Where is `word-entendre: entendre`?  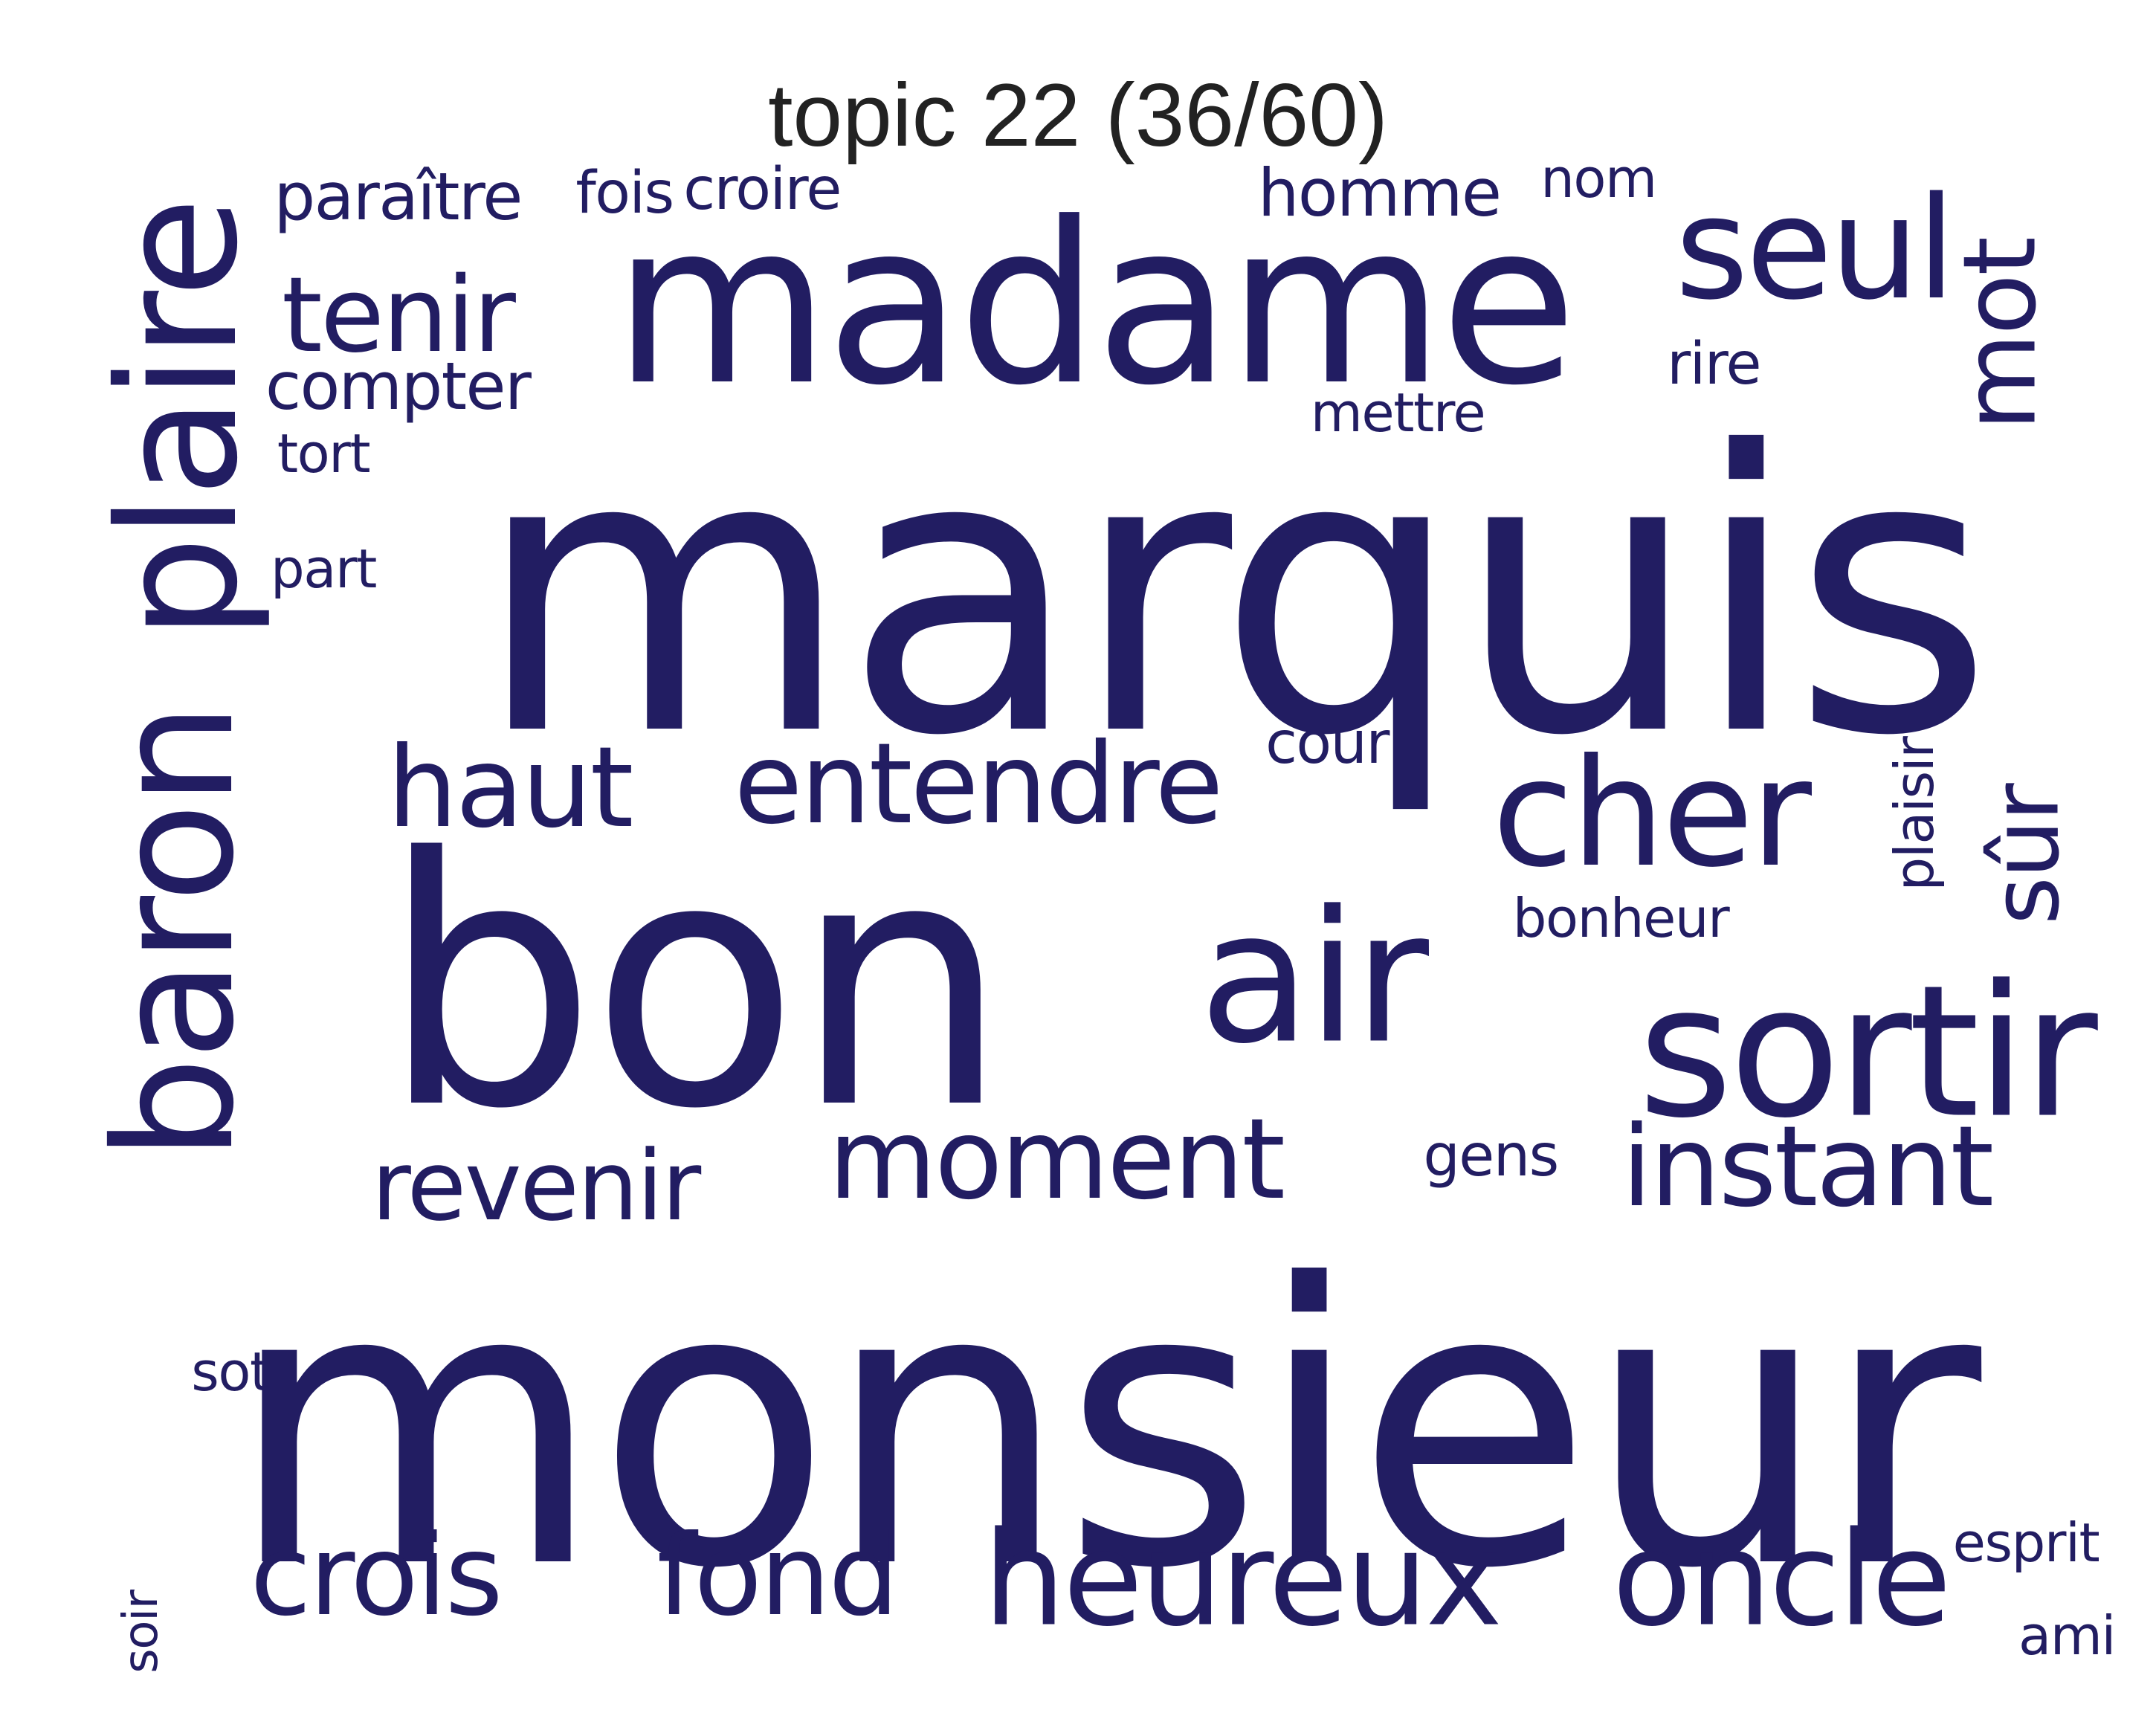
word-entendre: entendre is located at coordinates (978, 784).